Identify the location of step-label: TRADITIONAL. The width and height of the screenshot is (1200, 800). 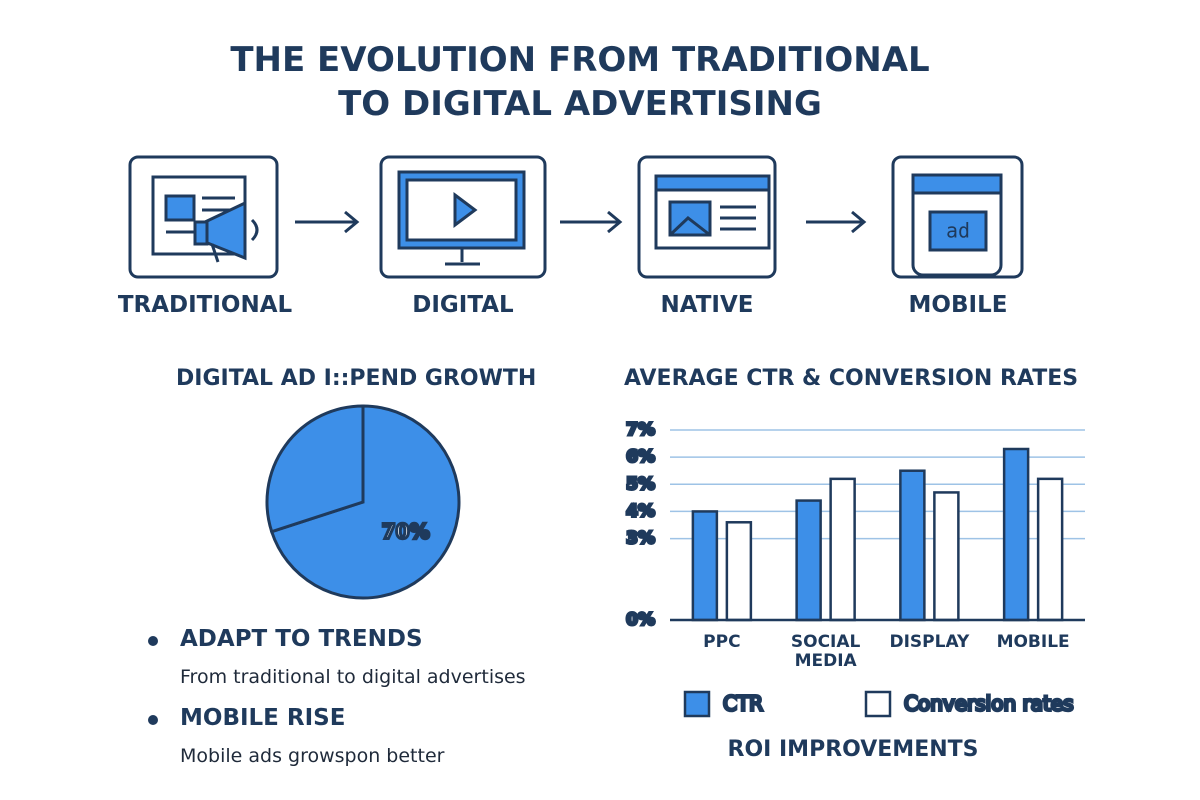
(205, 305).